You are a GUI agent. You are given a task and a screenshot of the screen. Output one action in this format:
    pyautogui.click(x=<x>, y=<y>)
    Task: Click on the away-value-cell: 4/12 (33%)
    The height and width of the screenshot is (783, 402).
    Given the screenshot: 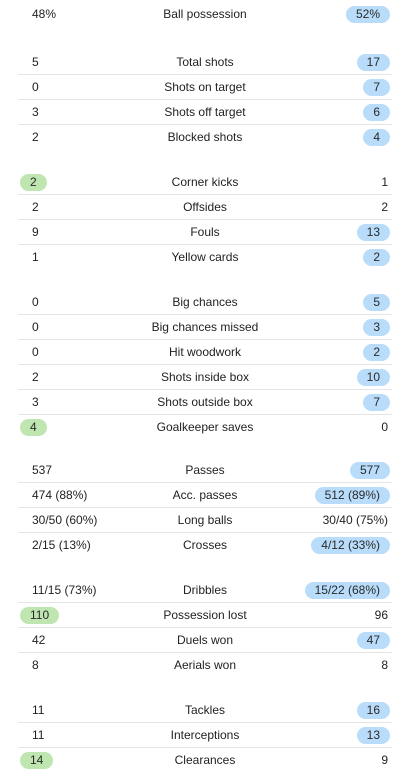 What is the action you would take?
    pyautogui.click(x=351, y=545)
    